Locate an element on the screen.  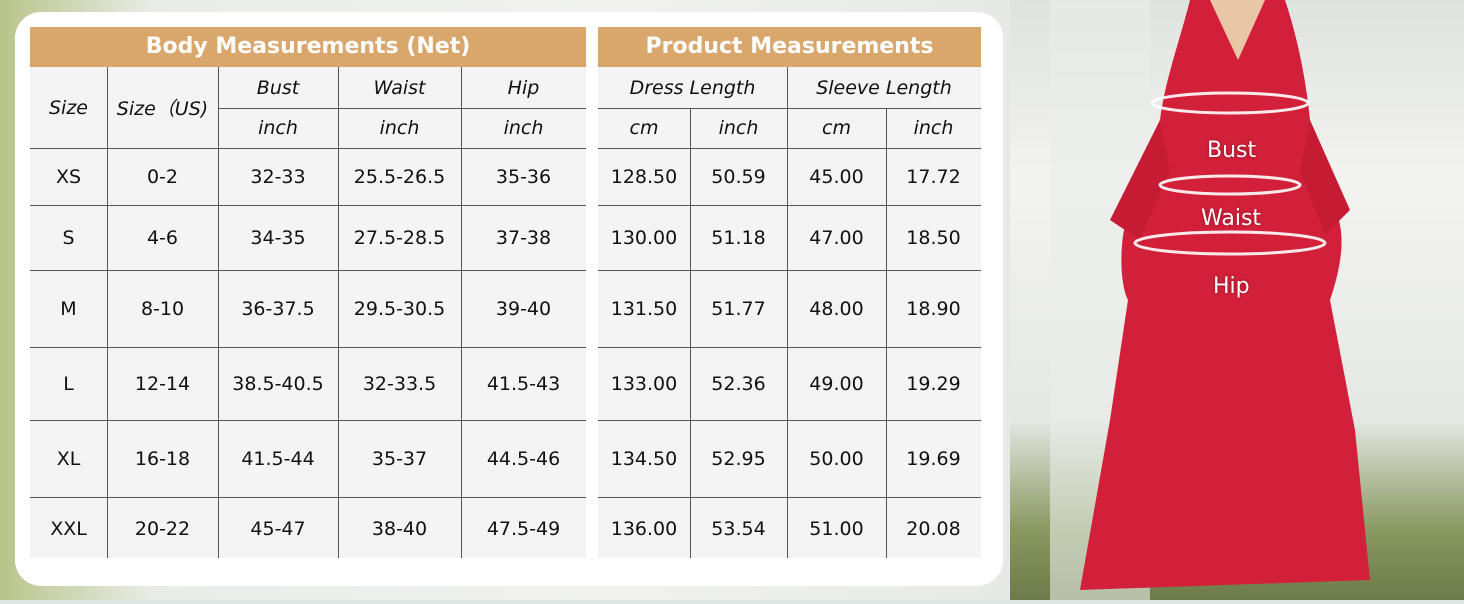
table-cell: 35-36 is located at coordinates (523, 176).